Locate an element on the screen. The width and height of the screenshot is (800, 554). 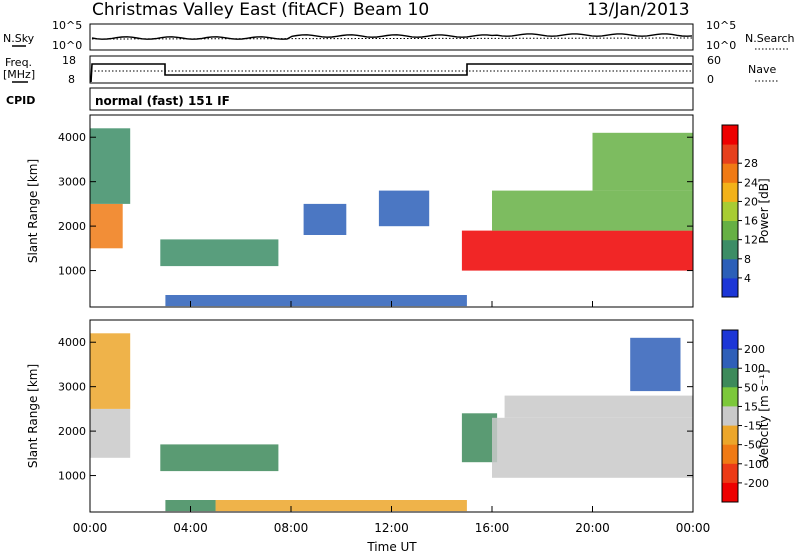
noise-right-label: N.Search is located at coordinates (770, 38).